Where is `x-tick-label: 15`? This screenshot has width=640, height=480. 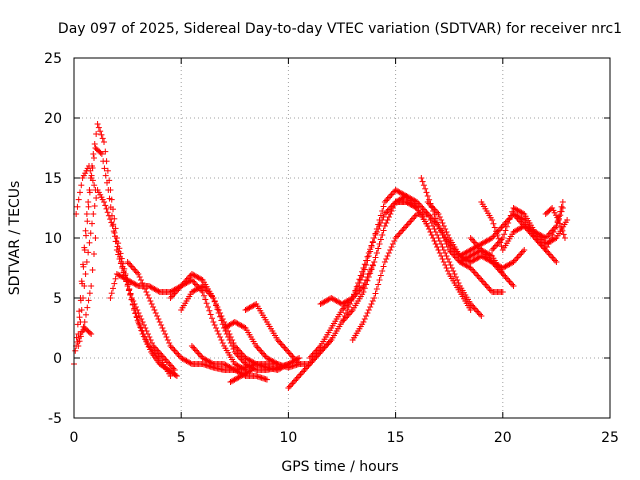
x-tick-label: 15 is located at coordinates (396, 438).